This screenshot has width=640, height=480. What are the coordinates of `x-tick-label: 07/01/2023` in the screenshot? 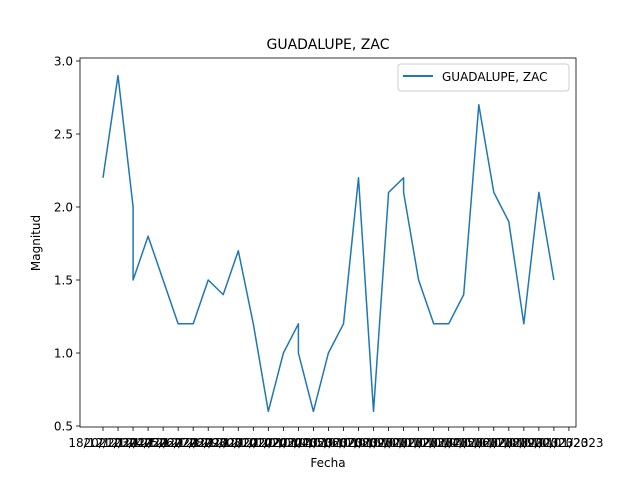 It's located at (373, 443).